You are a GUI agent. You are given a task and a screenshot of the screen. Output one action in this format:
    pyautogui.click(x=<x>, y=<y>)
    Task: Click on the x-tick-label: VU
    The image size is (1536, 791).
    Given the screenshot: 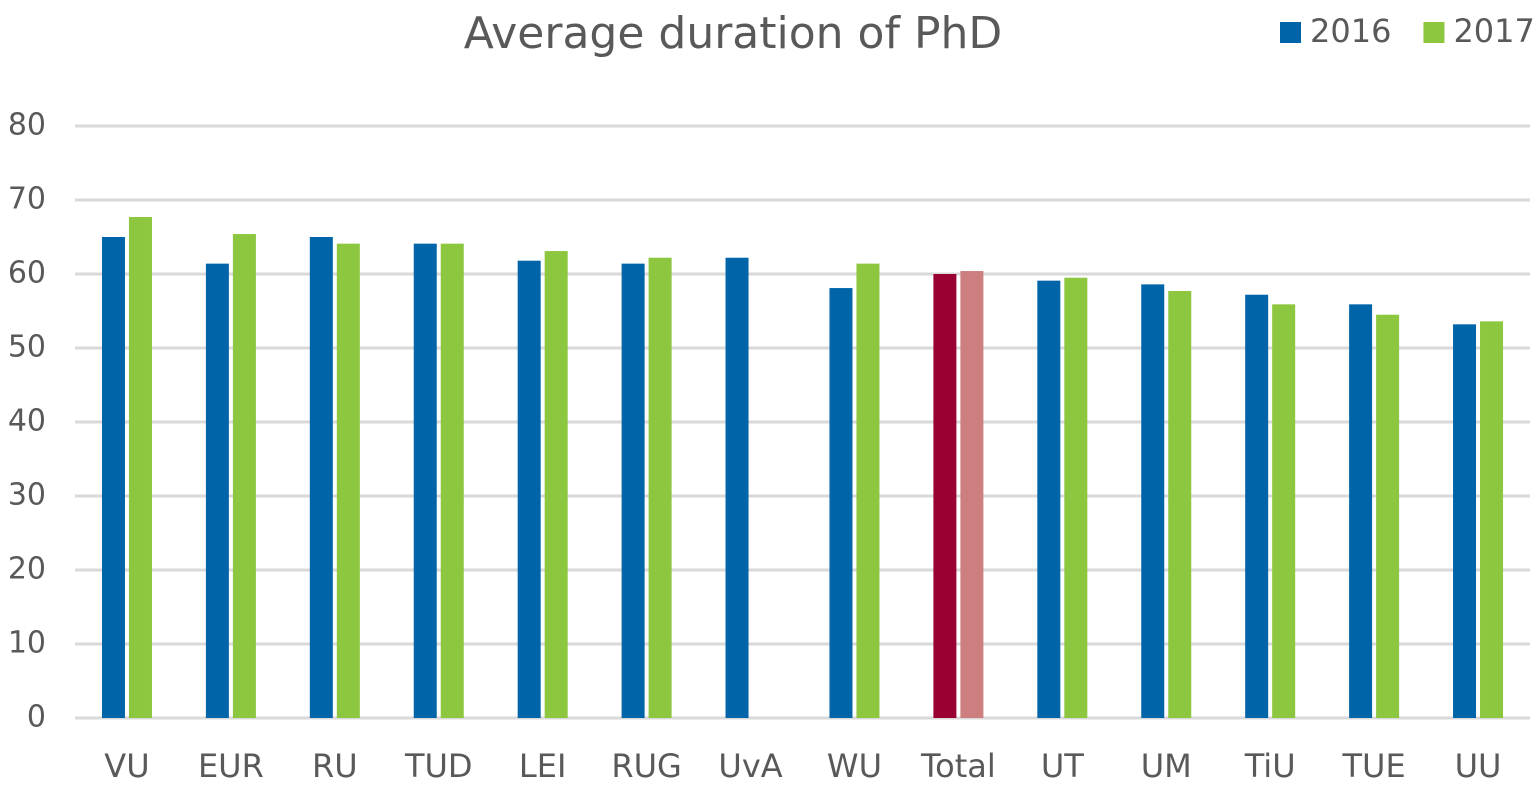 What is the action you would take?
    pyautogui.click(x=126, y=766)
    